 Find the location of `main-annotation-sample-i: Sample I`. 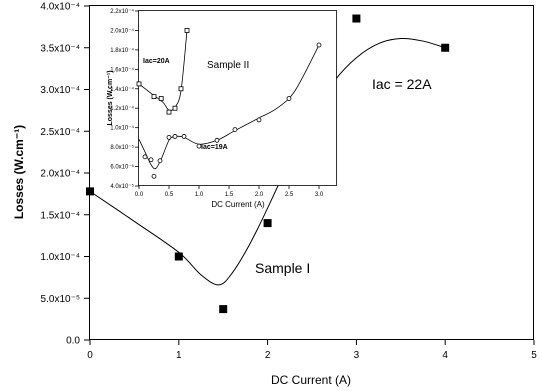

main-annotation-sample-i: Sample I is located at coordinates (282, 268).